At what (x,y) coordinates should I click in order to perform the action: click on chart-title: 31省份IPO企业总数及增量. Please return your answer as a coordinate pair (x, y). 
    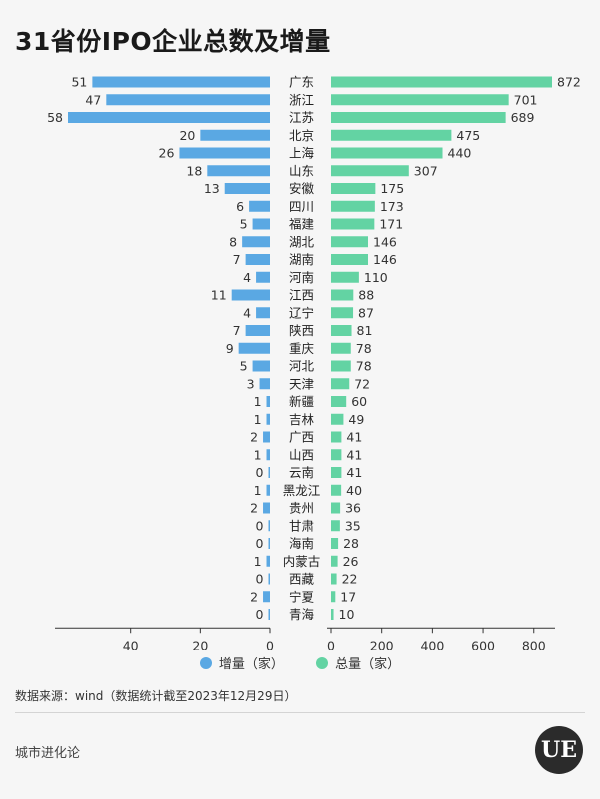
    Looking at the image, I should click on (173, 41).